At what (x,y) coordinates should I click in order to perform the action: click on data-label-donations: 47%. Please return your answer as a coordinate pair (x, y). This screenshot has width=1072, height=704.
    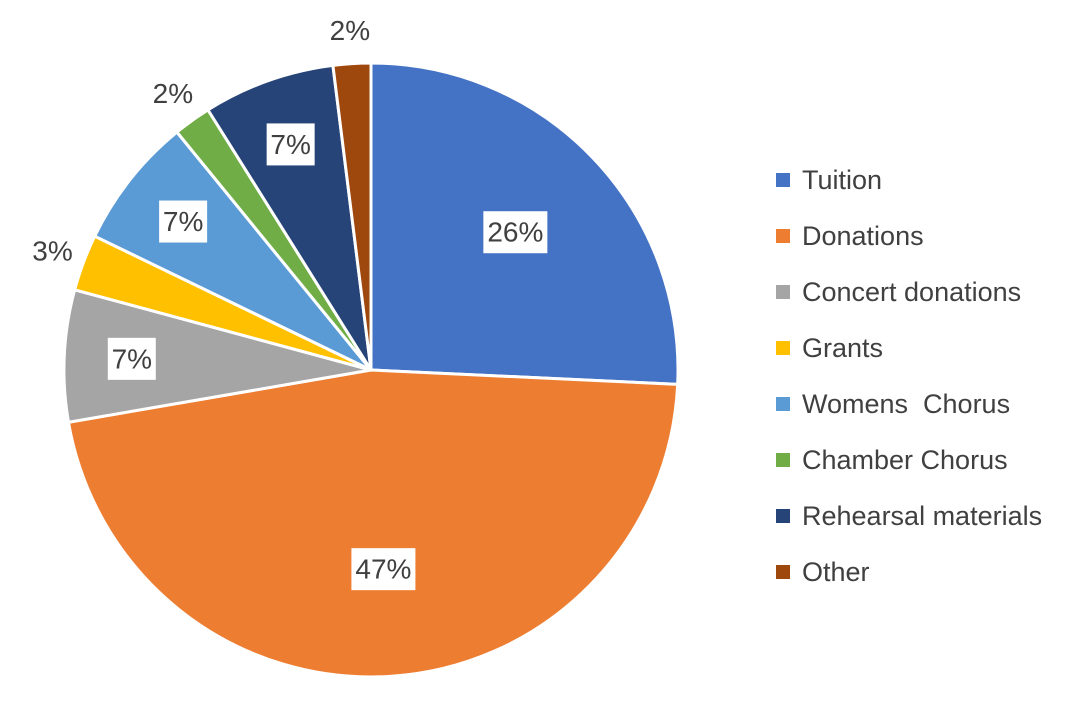
    Looking at the image, I should click on (383, 569).